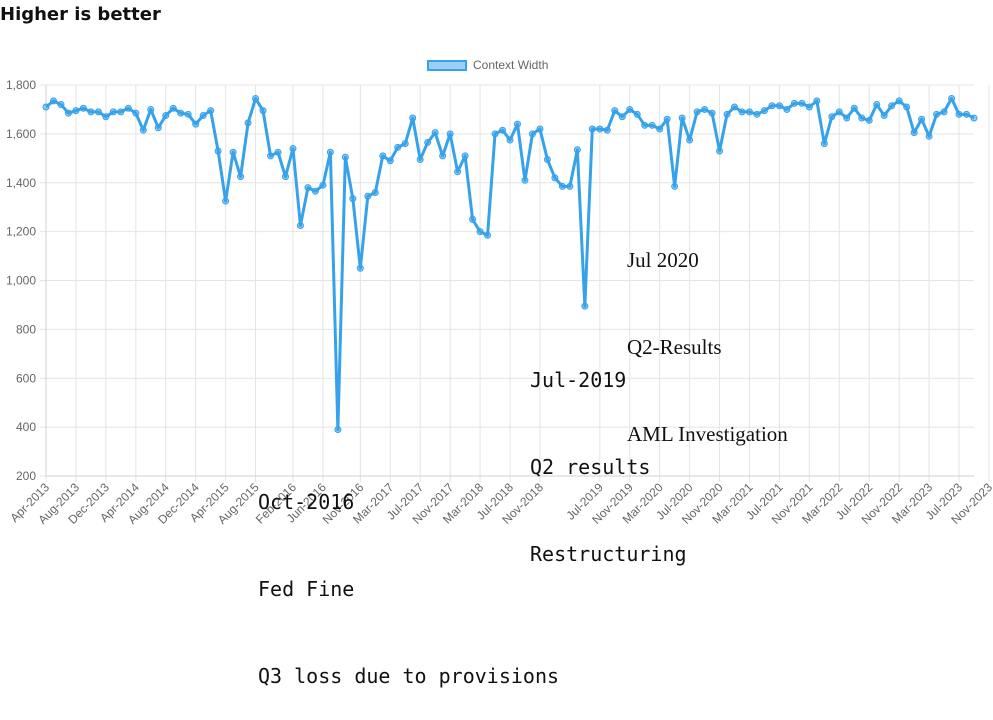 The height and width of the screenshot is (720, 993). Describe the element at coordinates (306, 502) in the screenshot. I see `annotation-oct-2016-line-1: Oct-2016` at that location.